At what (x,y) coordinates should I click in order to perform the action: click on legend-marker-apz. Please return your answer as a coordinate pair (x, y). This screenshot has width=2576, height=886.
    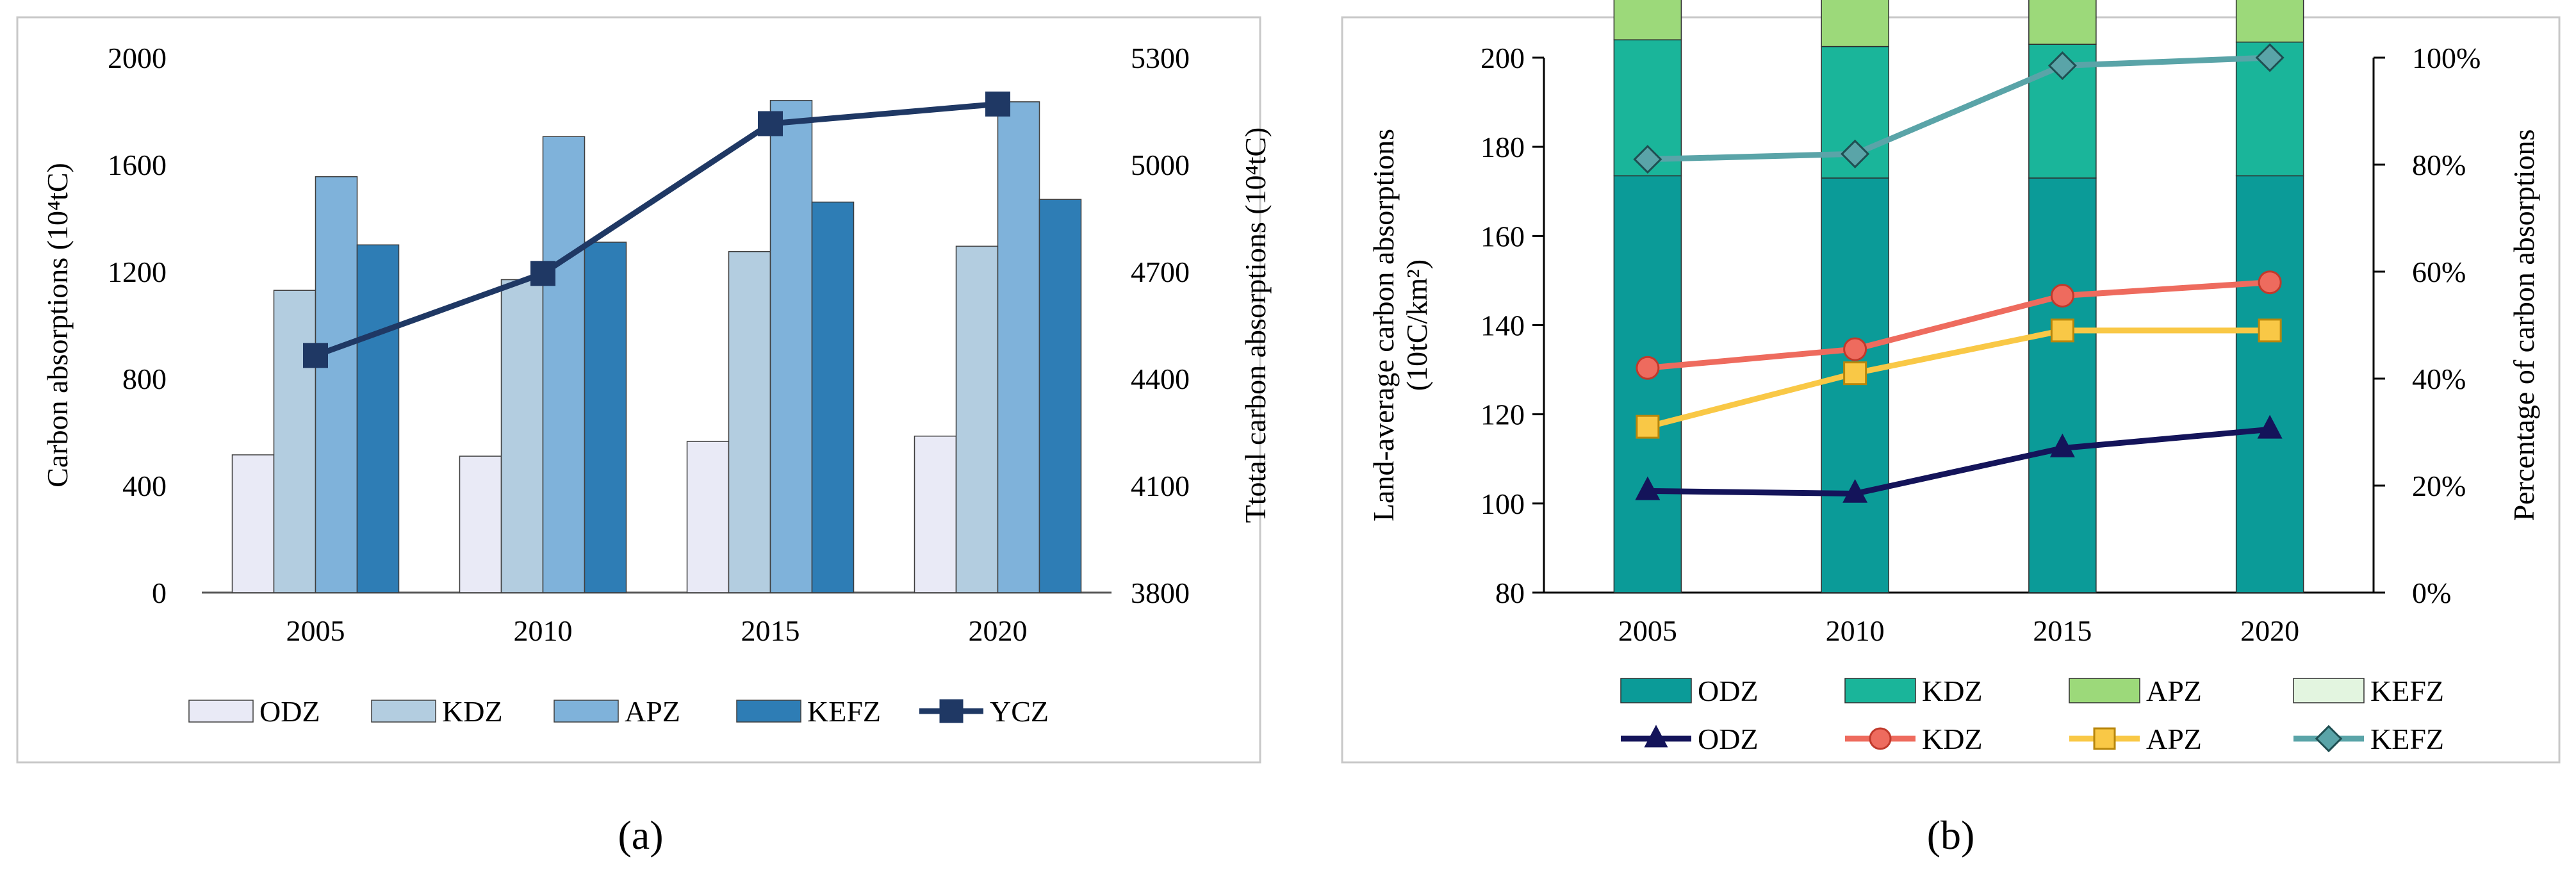
    Looking at the image, I should click on (2105, 738).